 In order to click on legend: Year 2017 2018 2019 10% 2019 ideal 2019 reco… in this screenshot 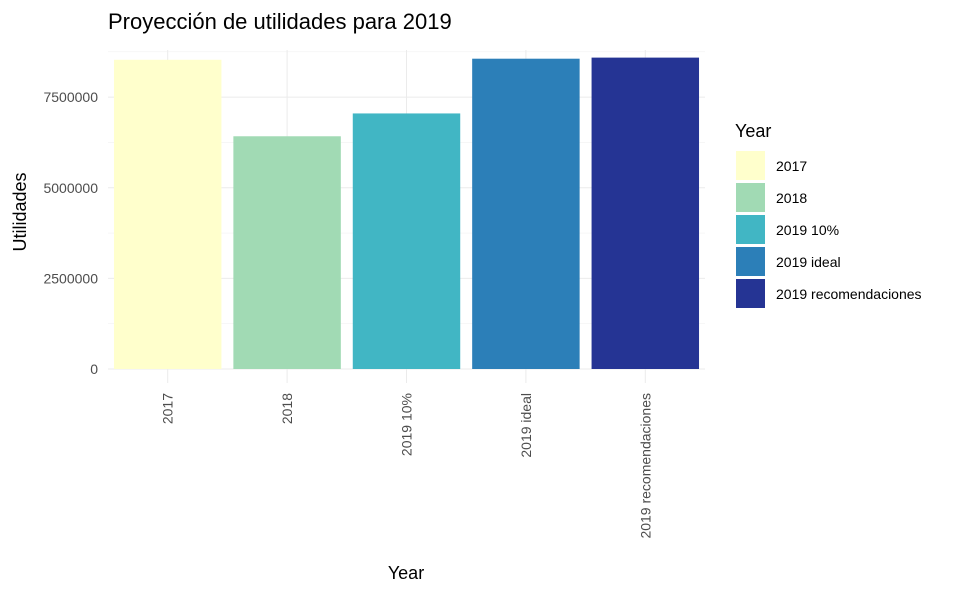, I will do `click(828, 214)`.